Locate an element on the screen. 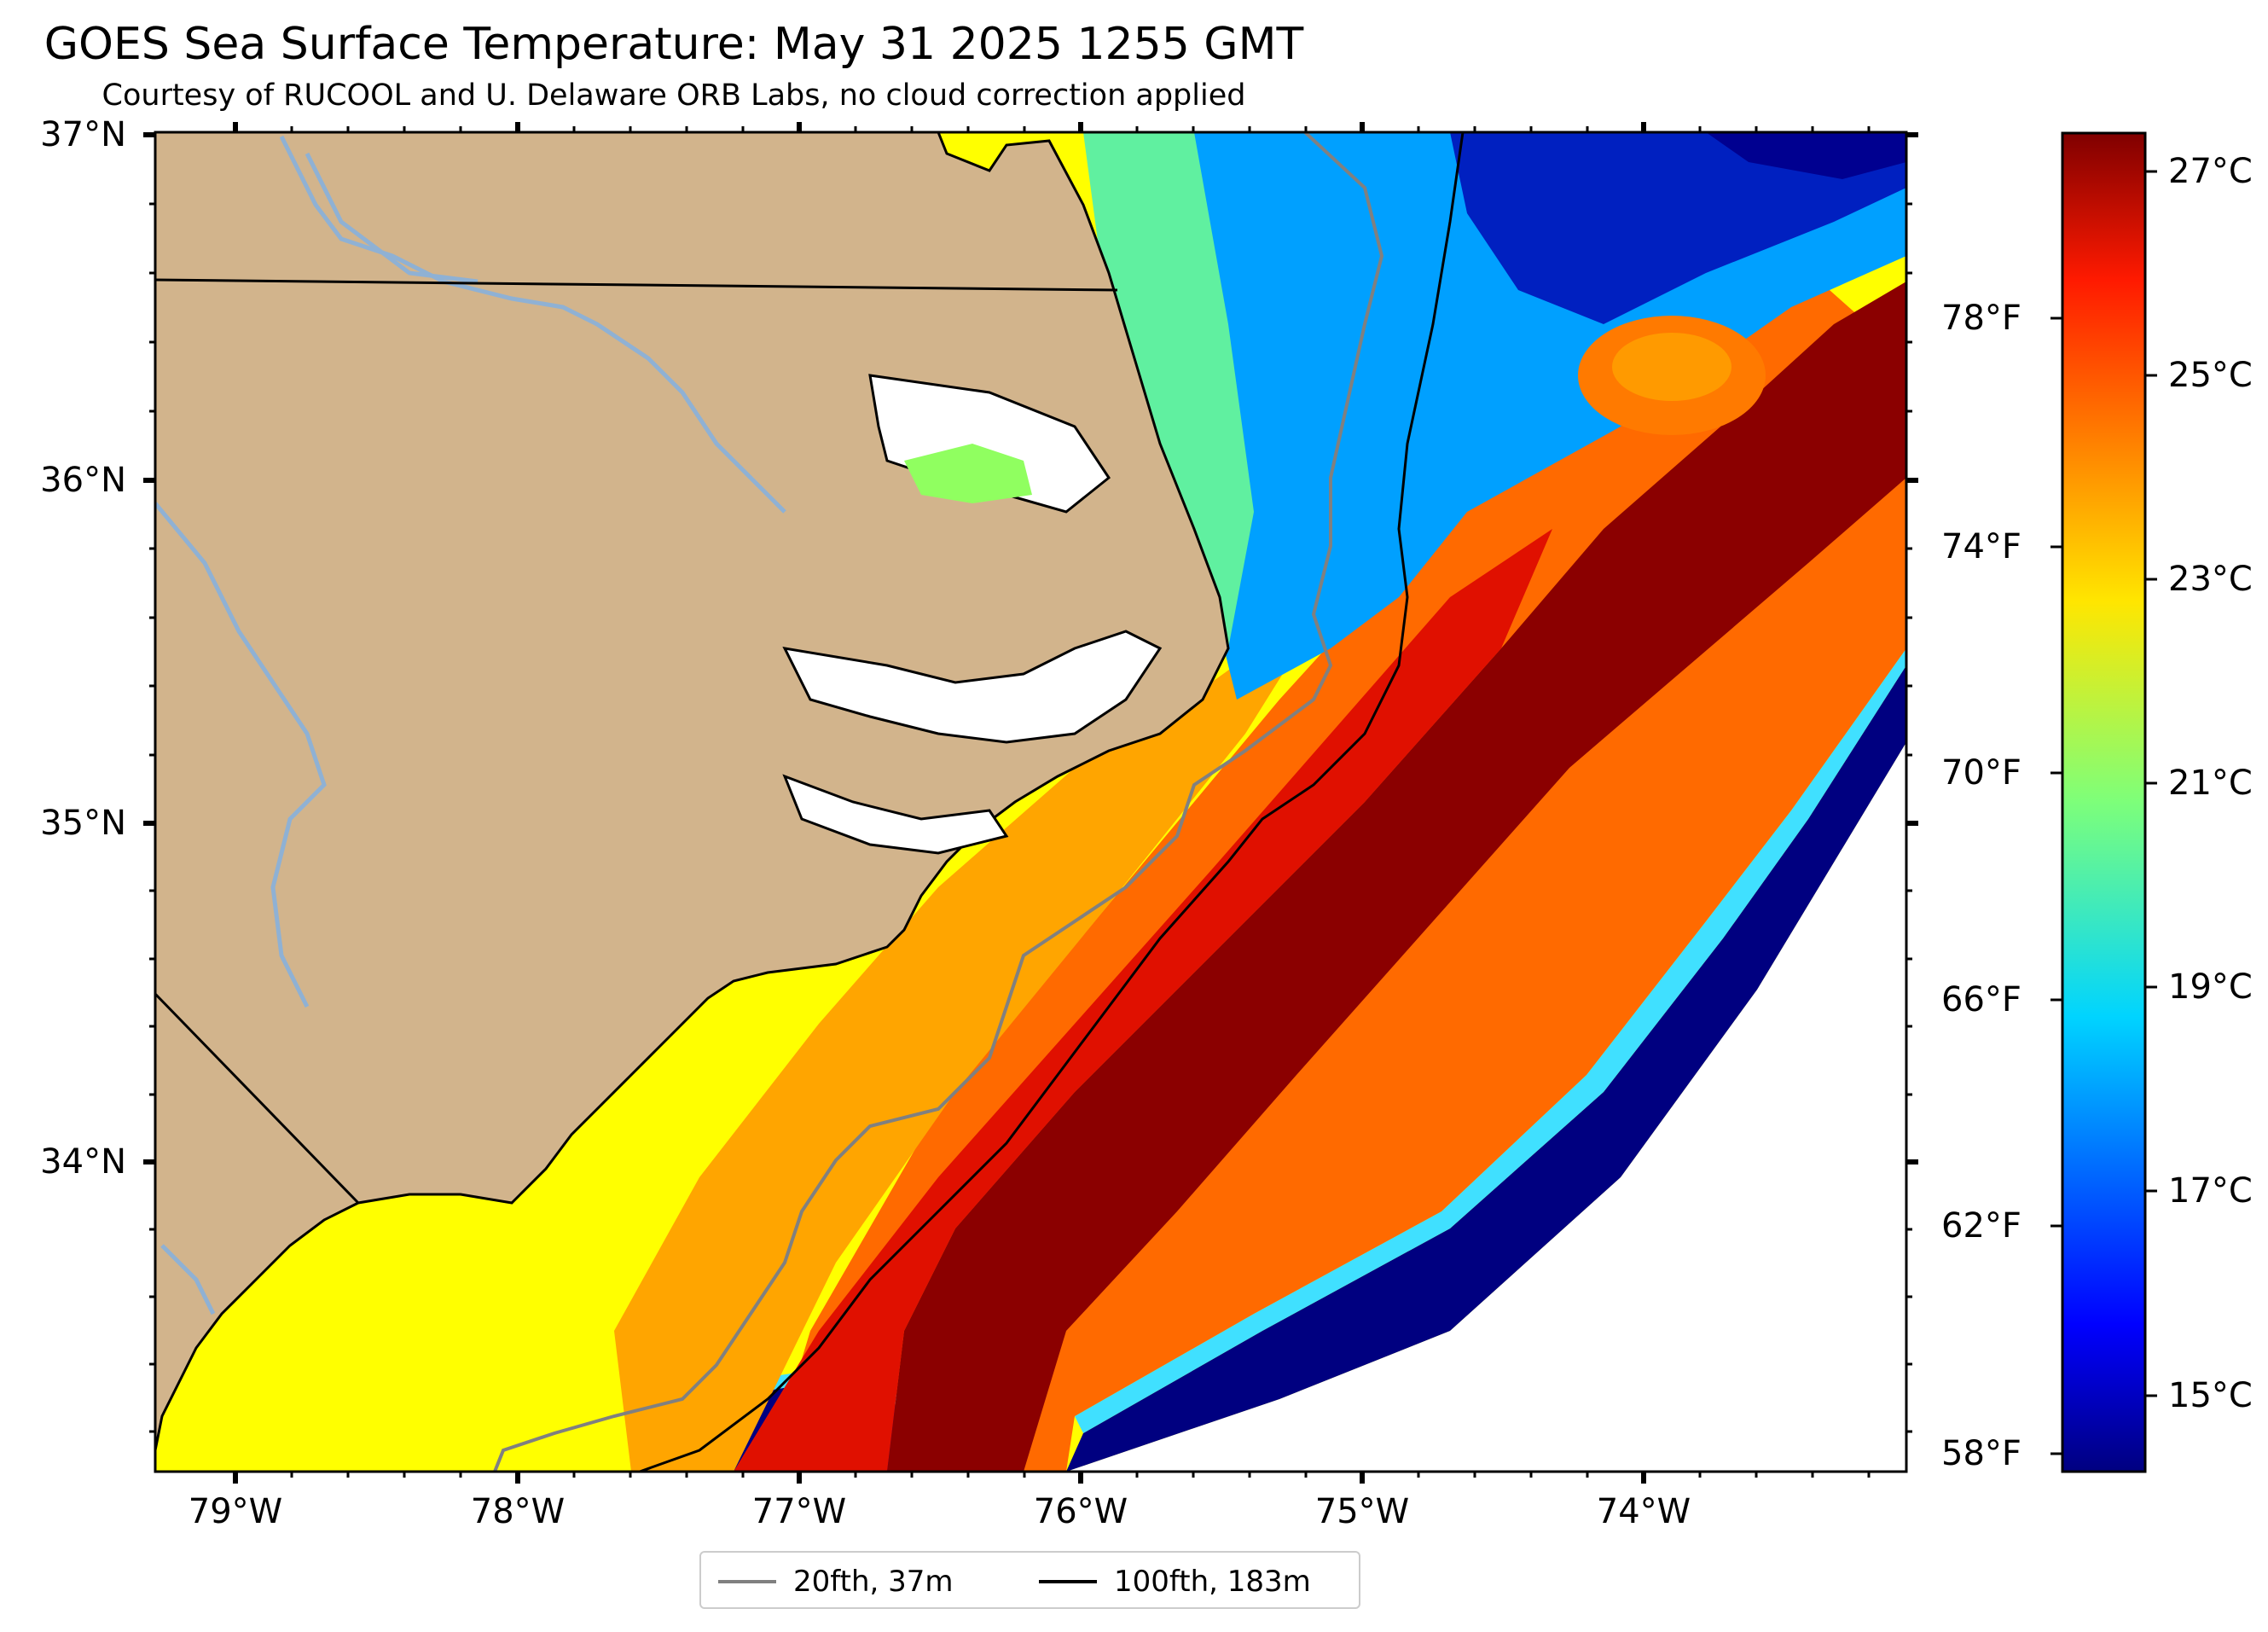  legend-label-100fth: 100fth, 183m is located at coordinates (1212, 1582).